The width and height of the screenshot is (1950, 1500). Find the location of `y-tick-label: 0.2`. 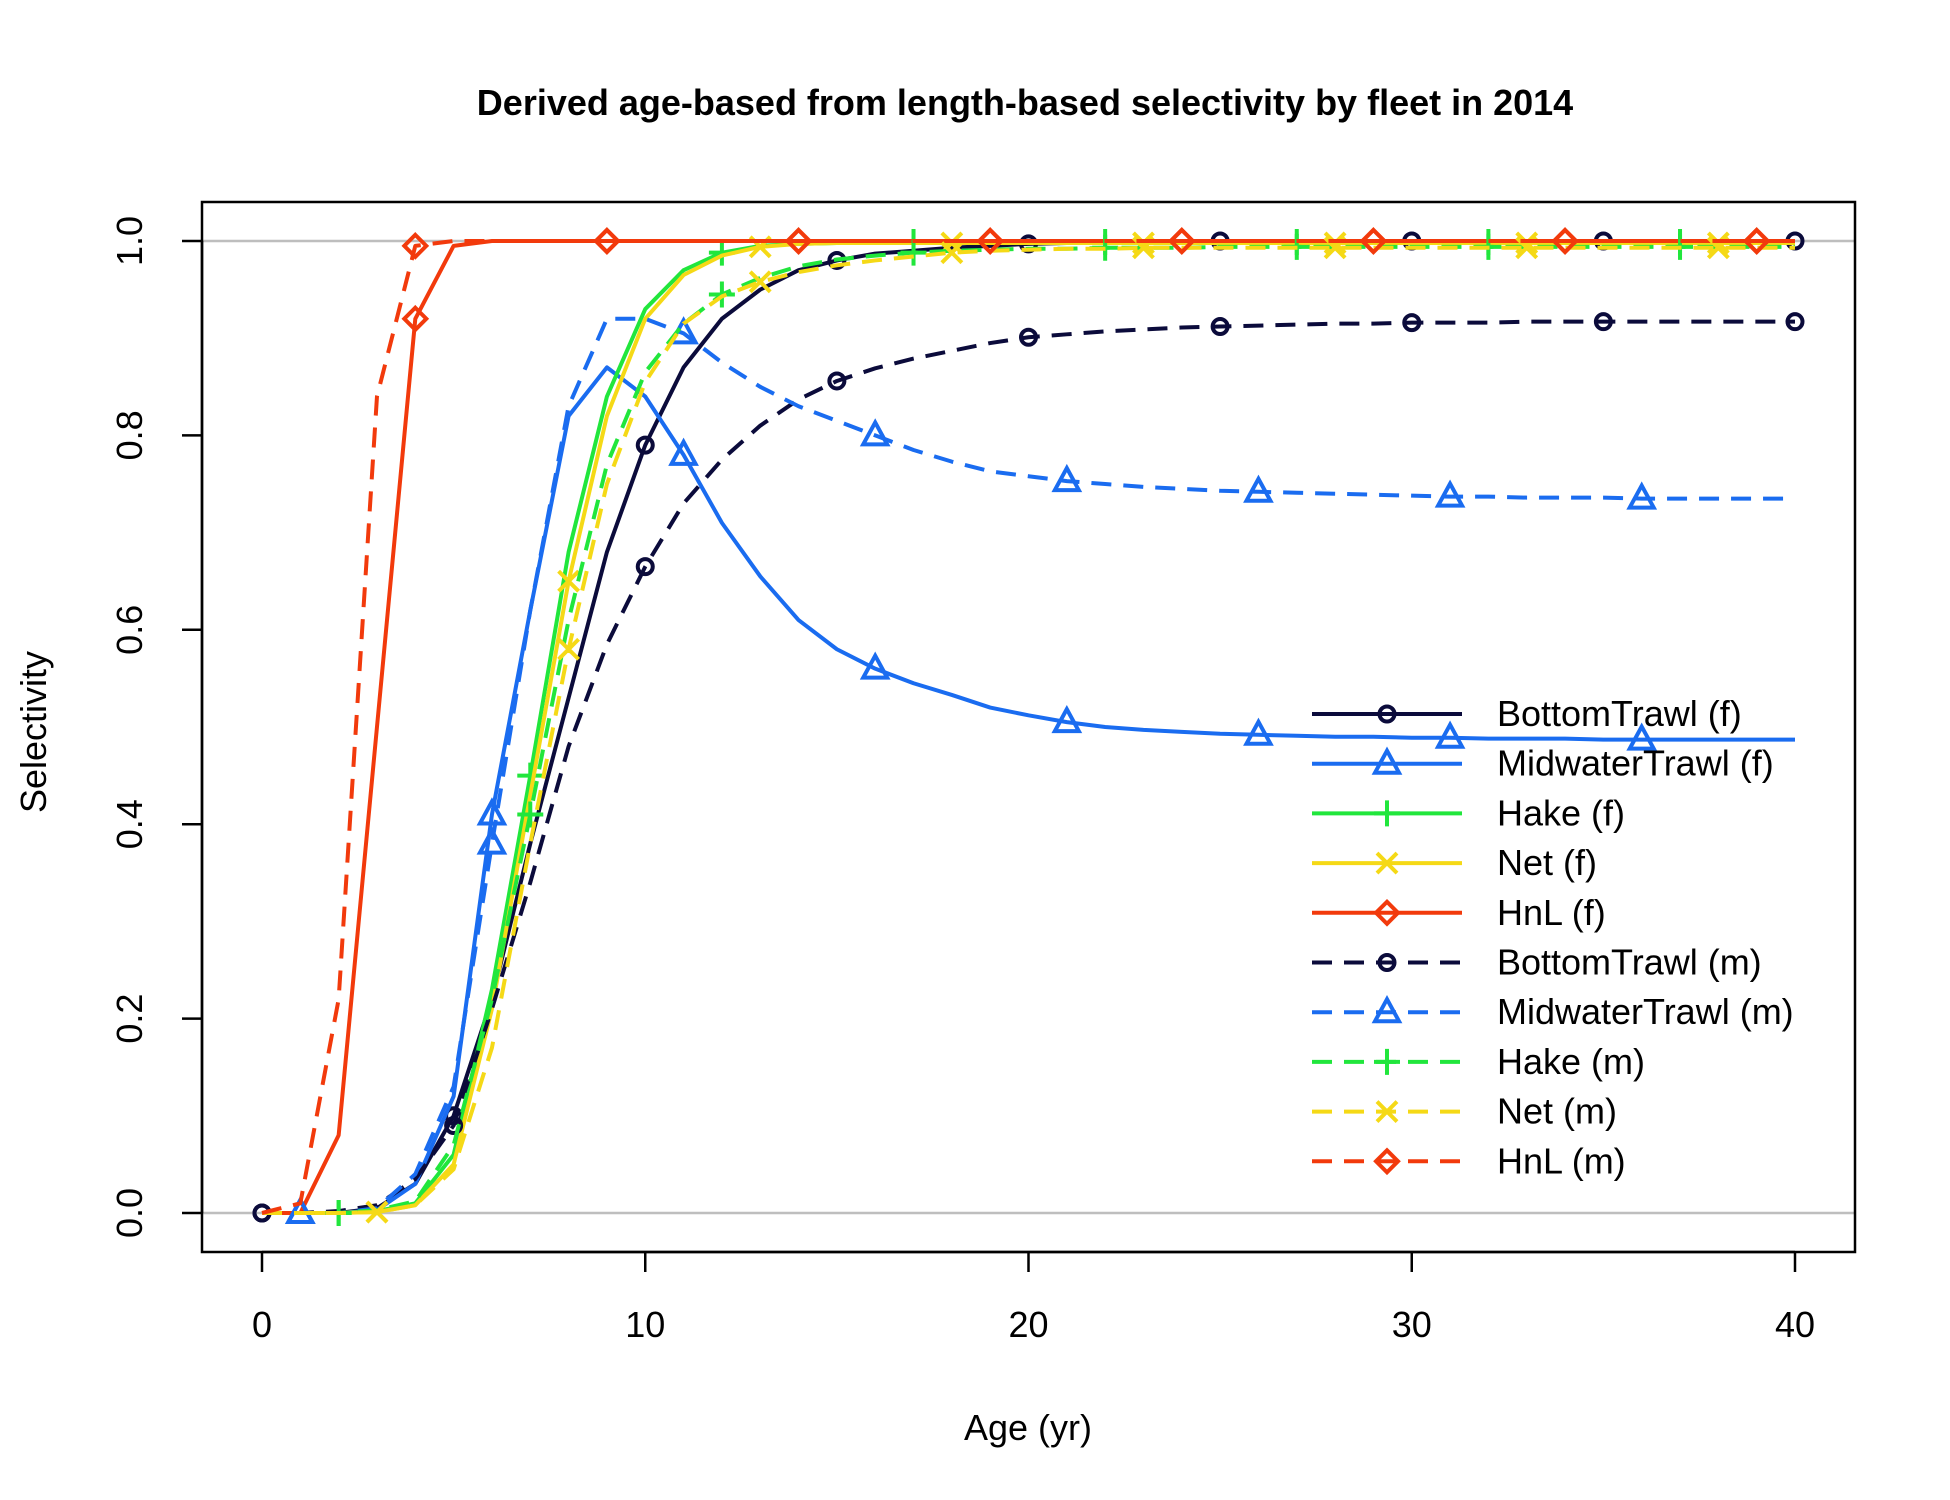

y-tick-label: 0.2 is located at coordinates (129, 1019).